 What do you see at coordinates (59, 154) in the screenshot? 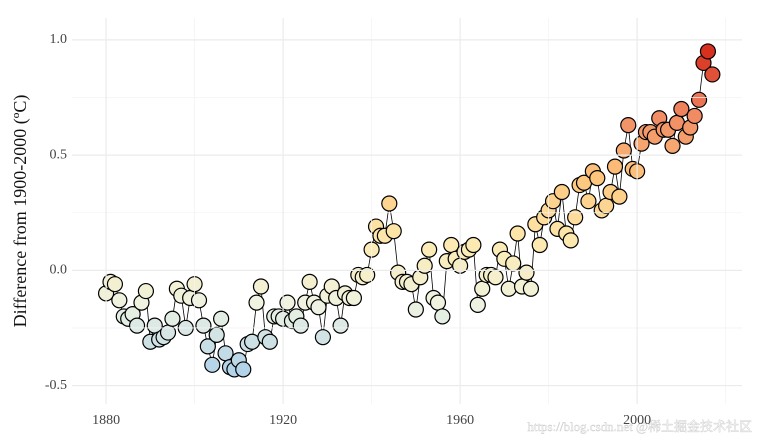
I see `y-tick-label: 0.5` at bounding box center [59, 154].